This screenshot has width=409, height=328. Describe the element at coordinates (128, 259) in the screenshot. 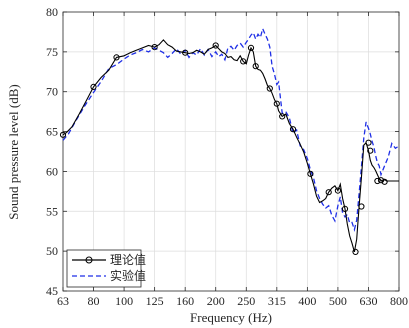

I see `legend-theory-label: 理论值` at that location.